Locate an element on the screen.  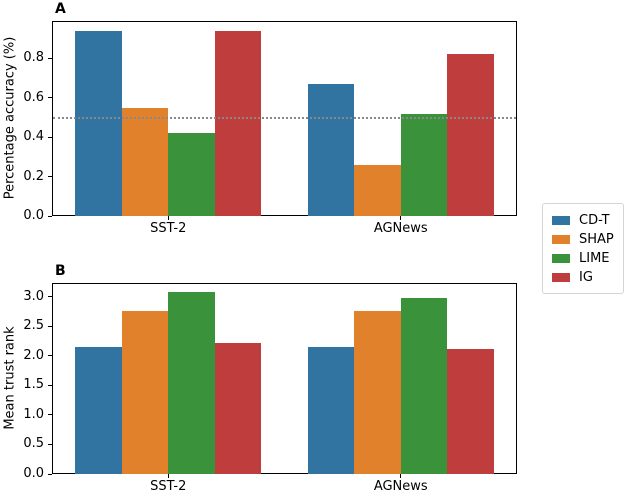
legend-label: CD-T is located at coordinates (594, 220).